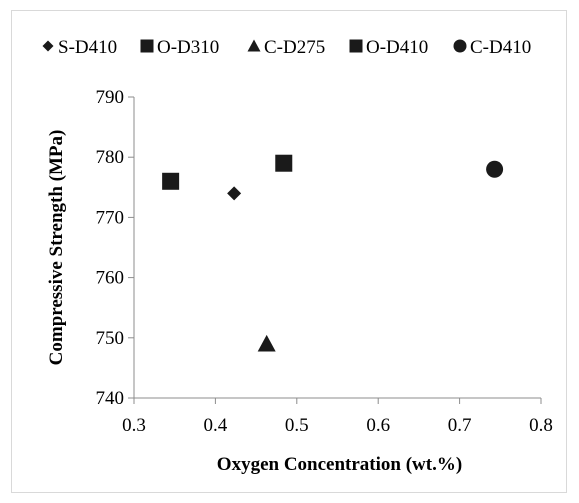  Describe the element at coordinates (134, 425) in the screenshot. I see `x-tick-label: 0.3` at that location.